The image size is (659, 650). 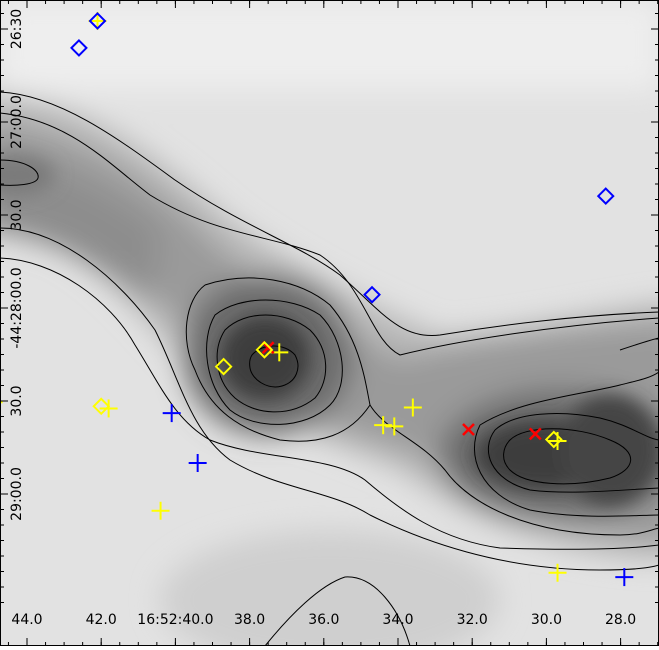 What do you see at coordinates (620, 620) in the screenshot?
I see `x-tick-label: 28.0` at bounding box center [620, 620].